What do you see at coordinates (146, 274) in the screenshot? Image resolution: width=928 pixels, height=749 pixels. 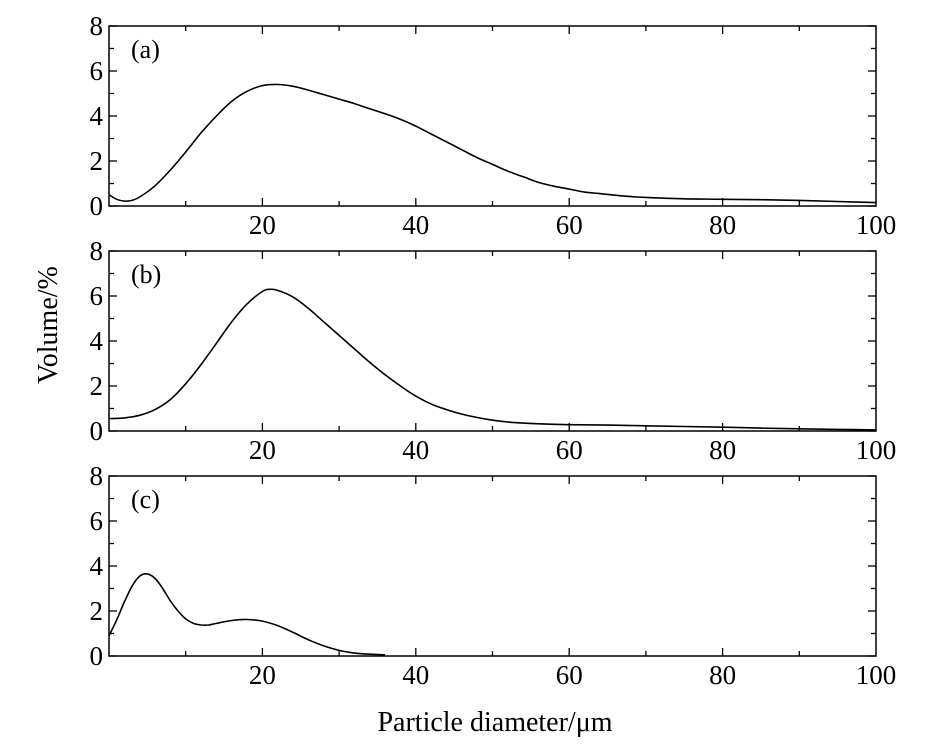 I see `panel-label: (b)` at bounding box center [146, 274].